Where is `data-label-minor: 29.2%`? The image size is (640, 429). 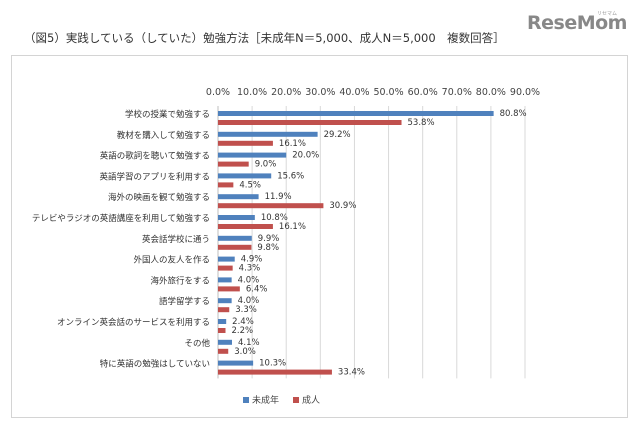
data-label-minor: 29.2% is located at coordinates (337, 135).